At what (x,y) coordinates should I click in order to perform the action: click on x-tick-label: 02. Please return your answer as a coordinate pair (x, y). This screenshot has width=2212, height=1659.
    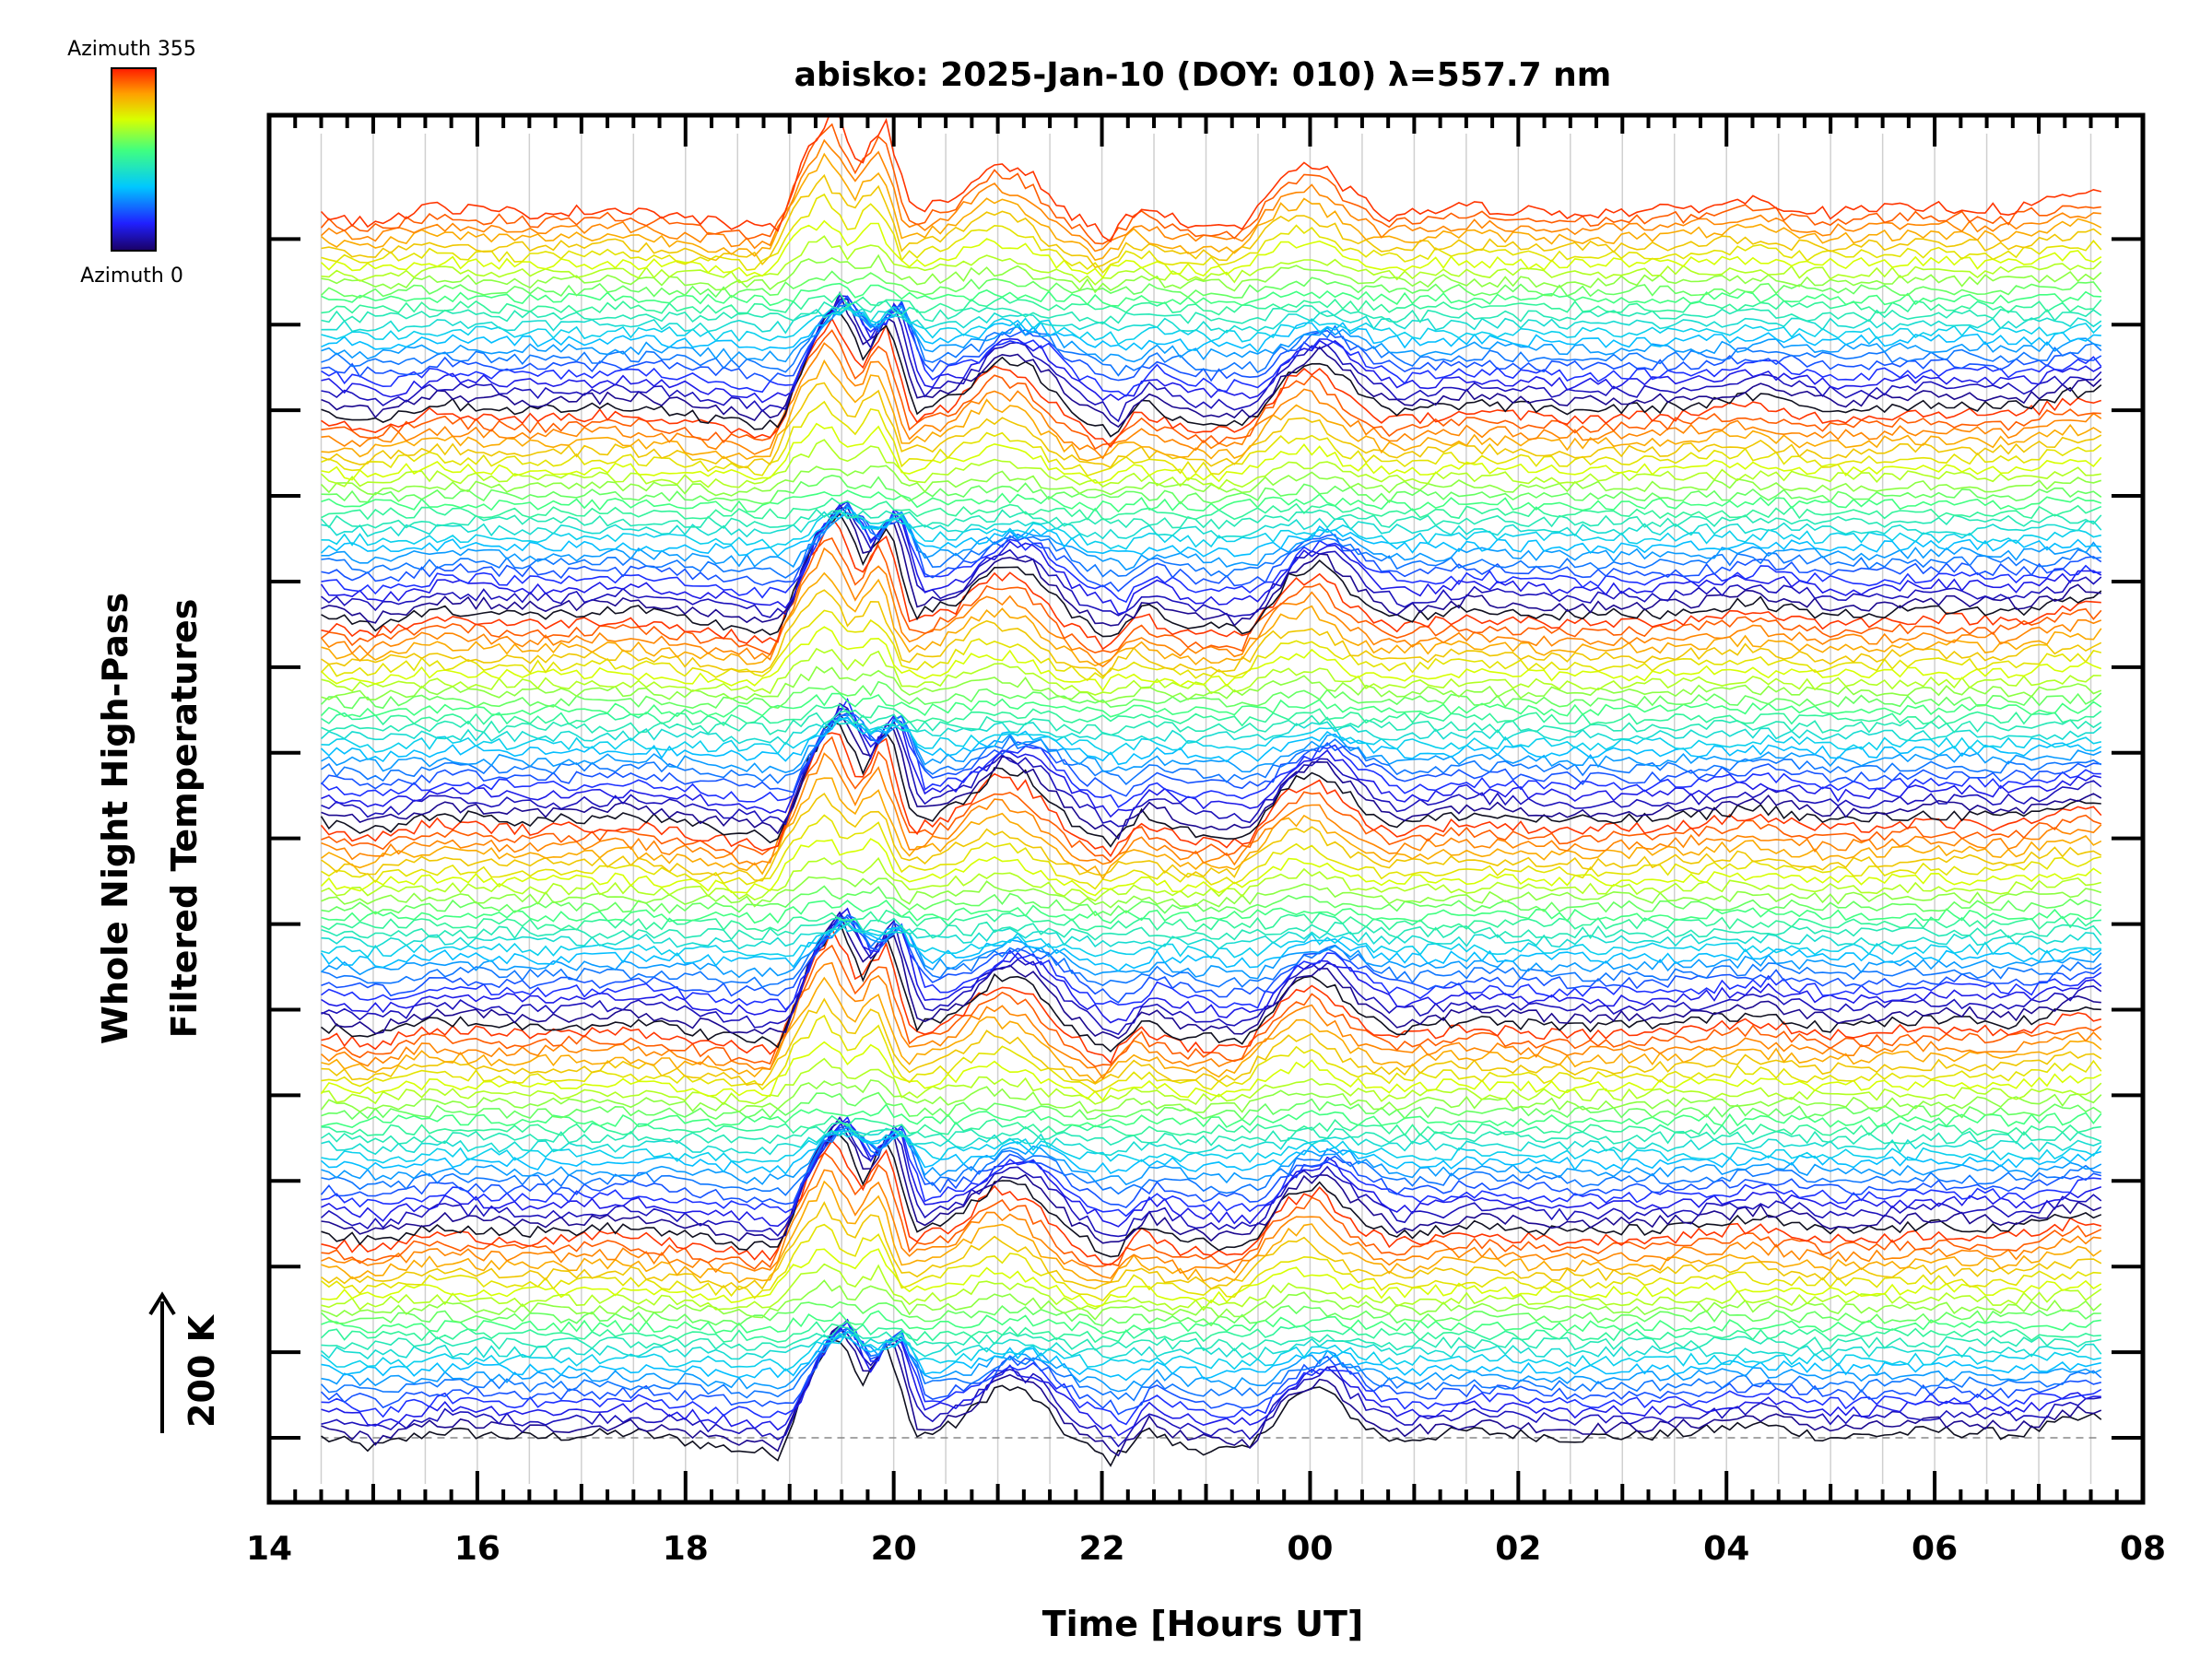
    Looking at the image, I should click on (1518, 1549).